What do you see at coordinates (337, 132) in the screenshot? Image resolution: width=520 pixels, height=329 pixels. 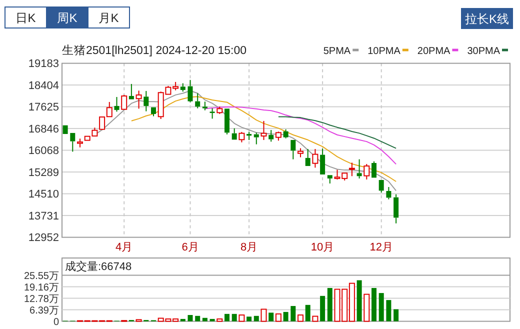 I see `line-series` at bounding box center [337, 132].